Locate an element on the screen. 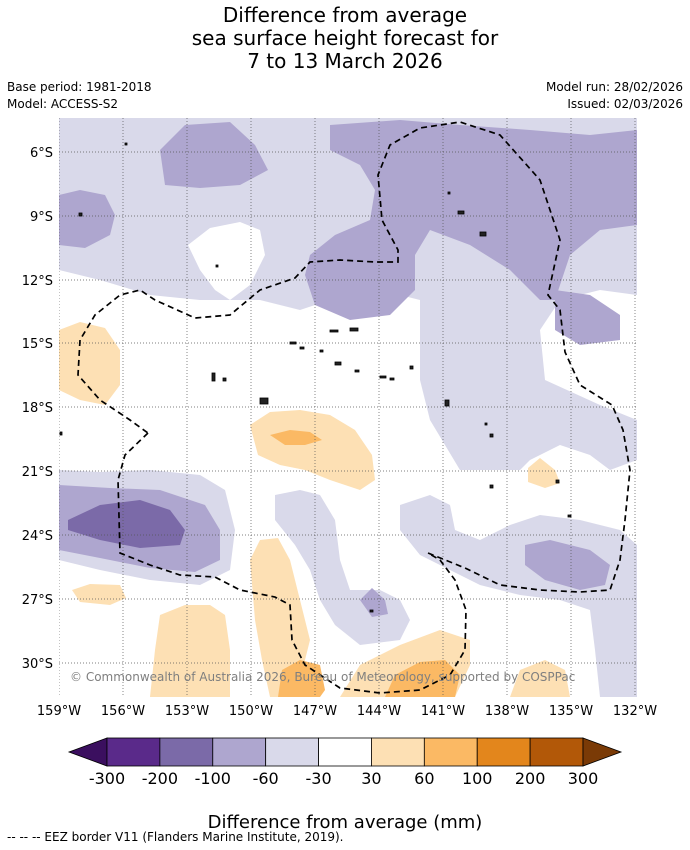  colorbar-tick-label: -100 is located at coordinates (213, 778).